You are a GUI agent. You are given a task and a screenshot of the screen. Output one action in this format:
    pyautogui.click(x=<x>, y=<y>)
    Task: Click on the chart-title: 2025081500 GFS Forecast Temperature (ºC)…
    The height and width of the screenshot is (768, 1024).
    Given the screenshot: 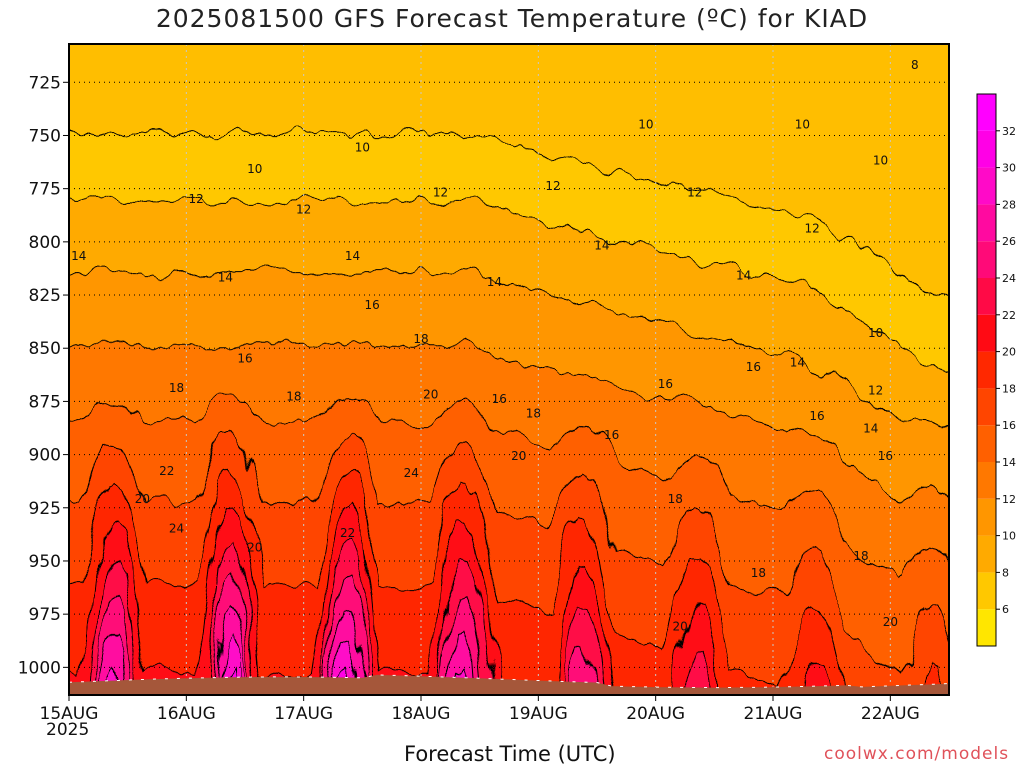 What is the action you would take?
    pyautogui.click(x=512, y=18)
    